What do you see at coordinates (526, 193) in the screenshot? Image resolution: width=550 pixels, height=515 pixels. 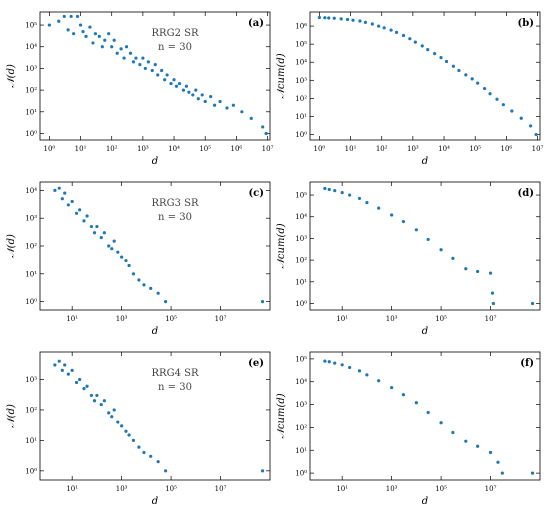 I see `panel-tag: (d)` at bounding box center [526, 193].